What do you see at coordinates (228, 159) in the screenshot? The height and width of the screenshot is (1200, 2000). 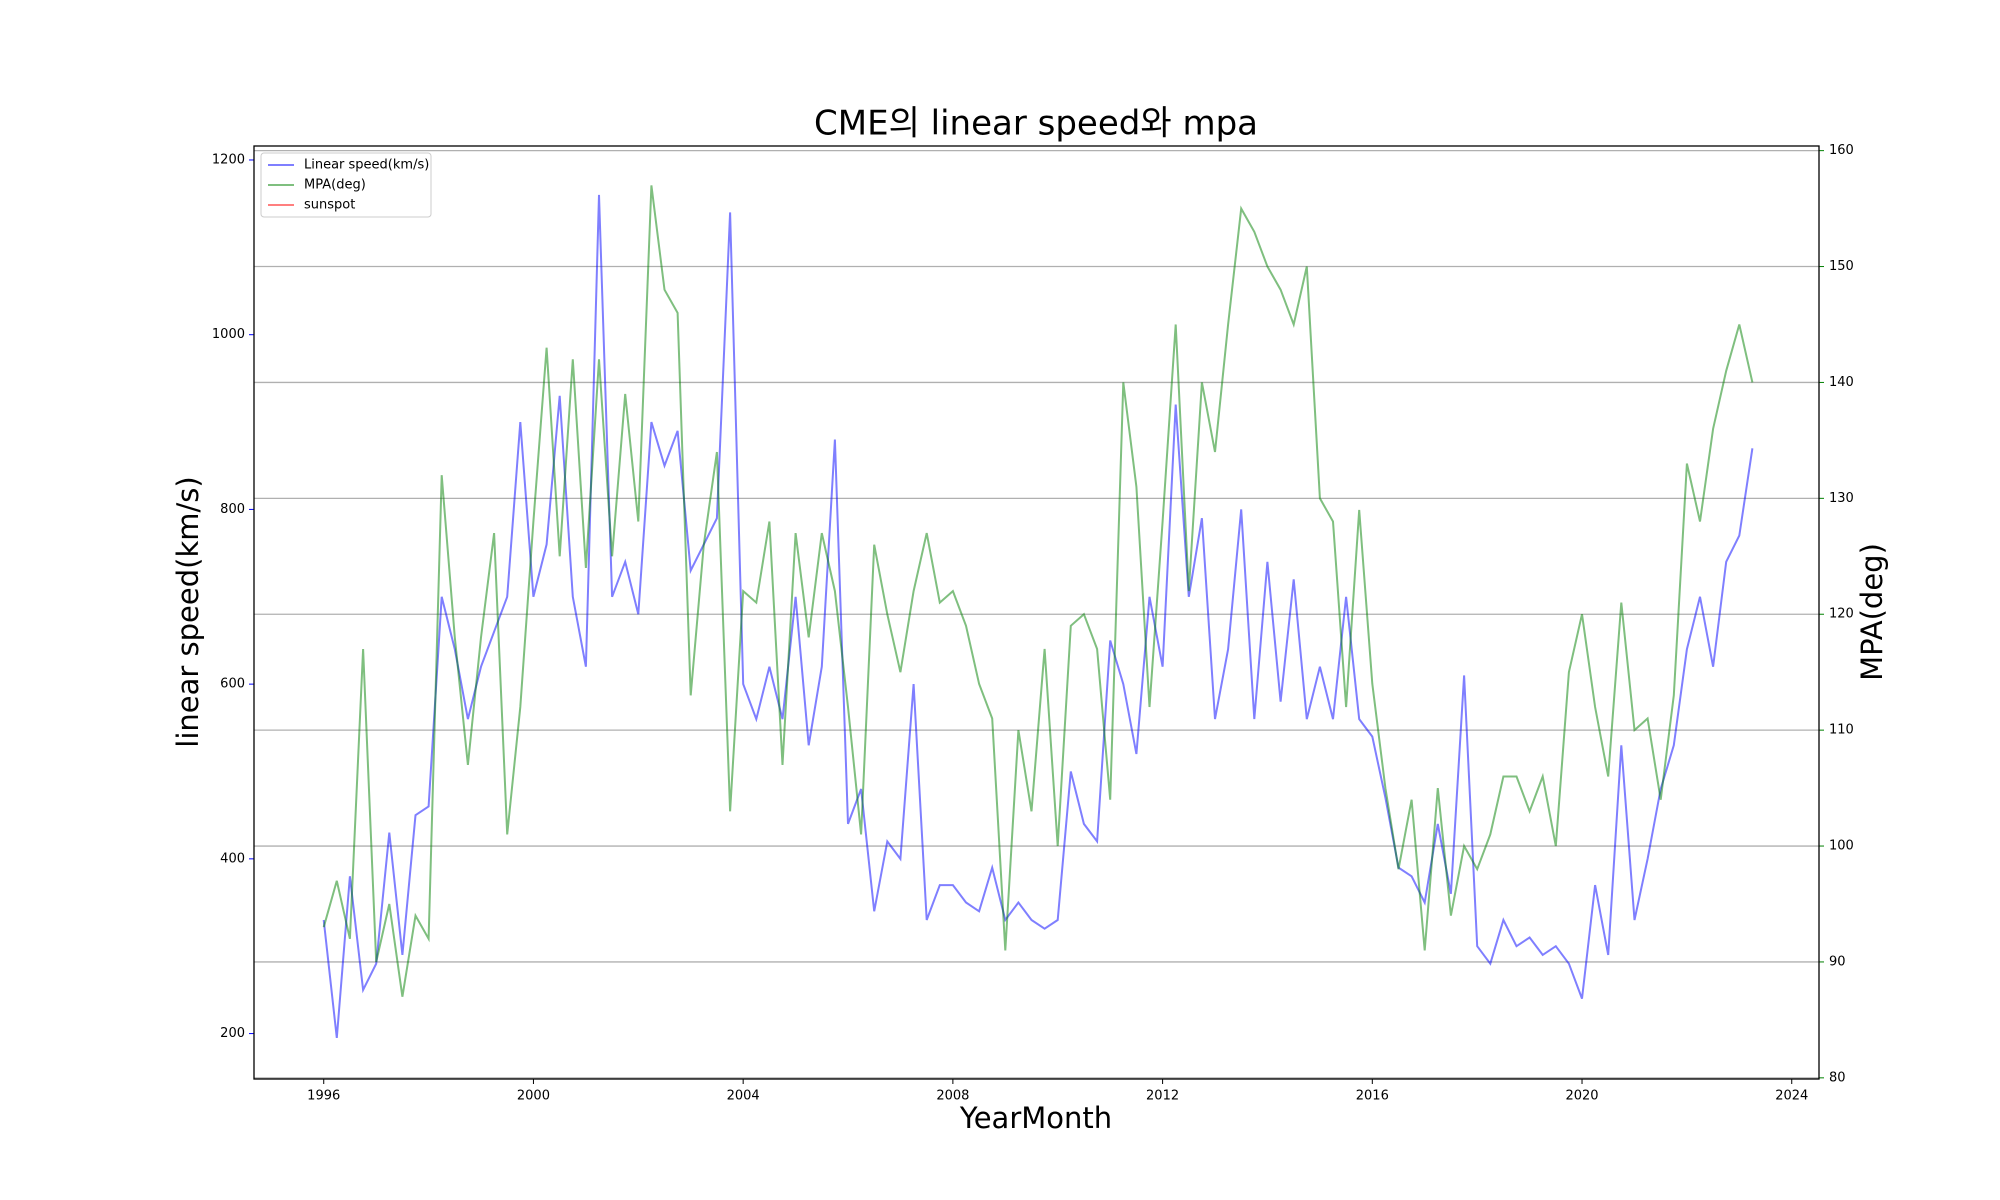 I see `y-tick-label: 1200` at bounding box center [228, 159].